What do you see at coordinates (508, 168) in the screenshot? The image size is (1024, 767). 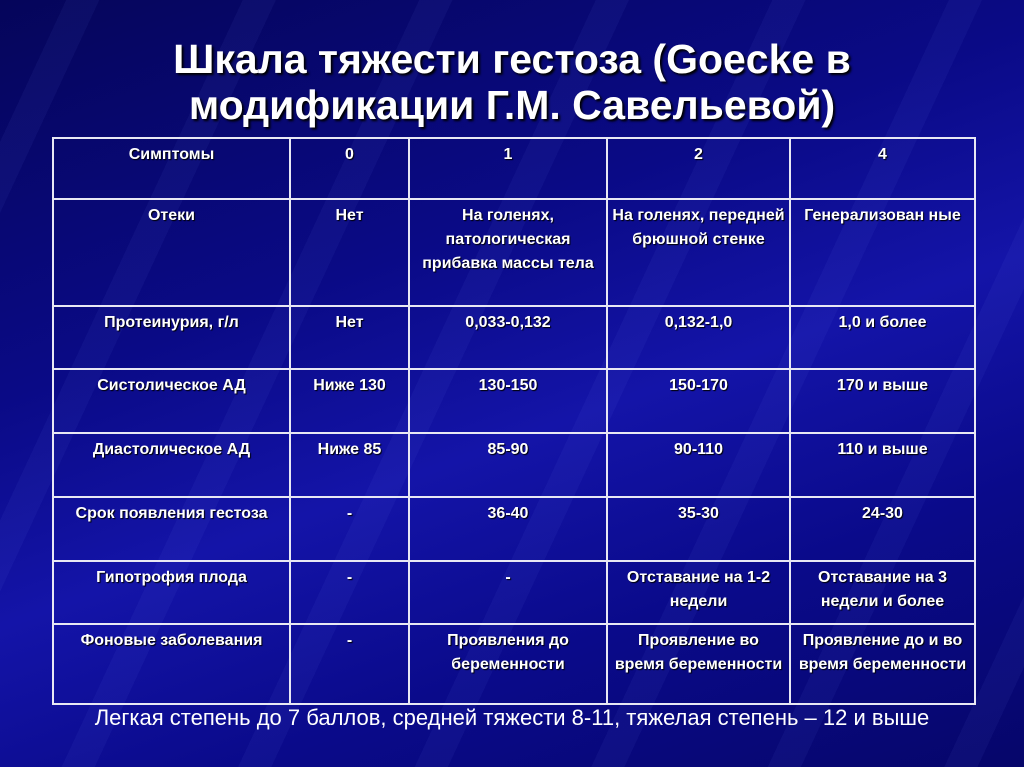 I see `header-cell: 1` at bounding box center [508, 168].